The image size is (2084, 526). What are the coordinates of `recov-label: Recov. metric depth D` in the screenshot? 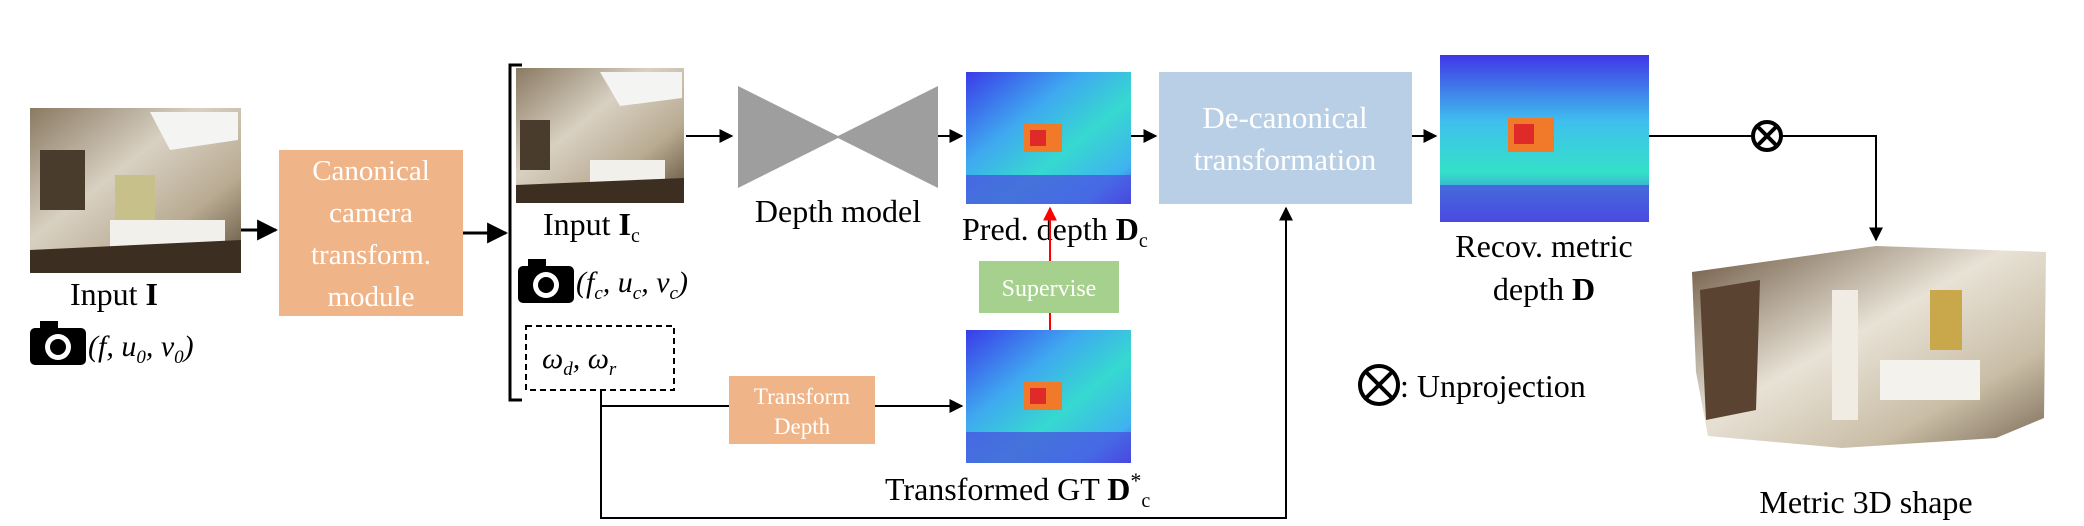 It's located at (1543, 267).